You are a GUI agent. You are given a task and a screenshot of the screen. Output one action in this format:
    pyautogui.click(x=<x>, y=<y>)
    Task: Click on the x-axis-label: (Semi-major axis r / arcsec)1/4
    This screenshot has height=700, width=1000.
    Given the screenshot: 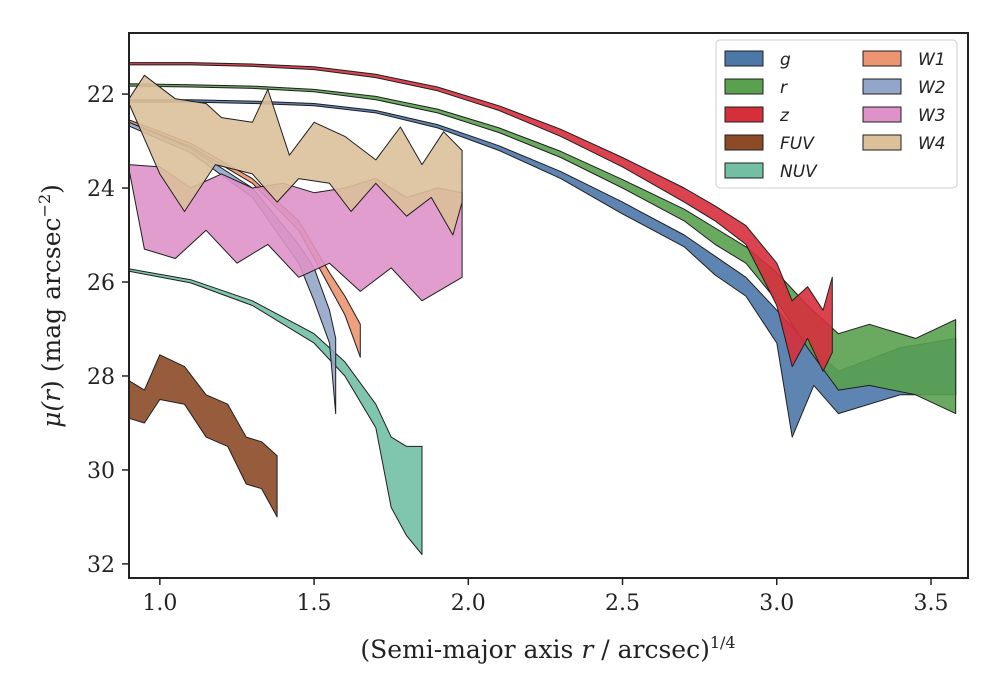 What is the action you would take?
    pyautogui.click(x=547, y=648)
    